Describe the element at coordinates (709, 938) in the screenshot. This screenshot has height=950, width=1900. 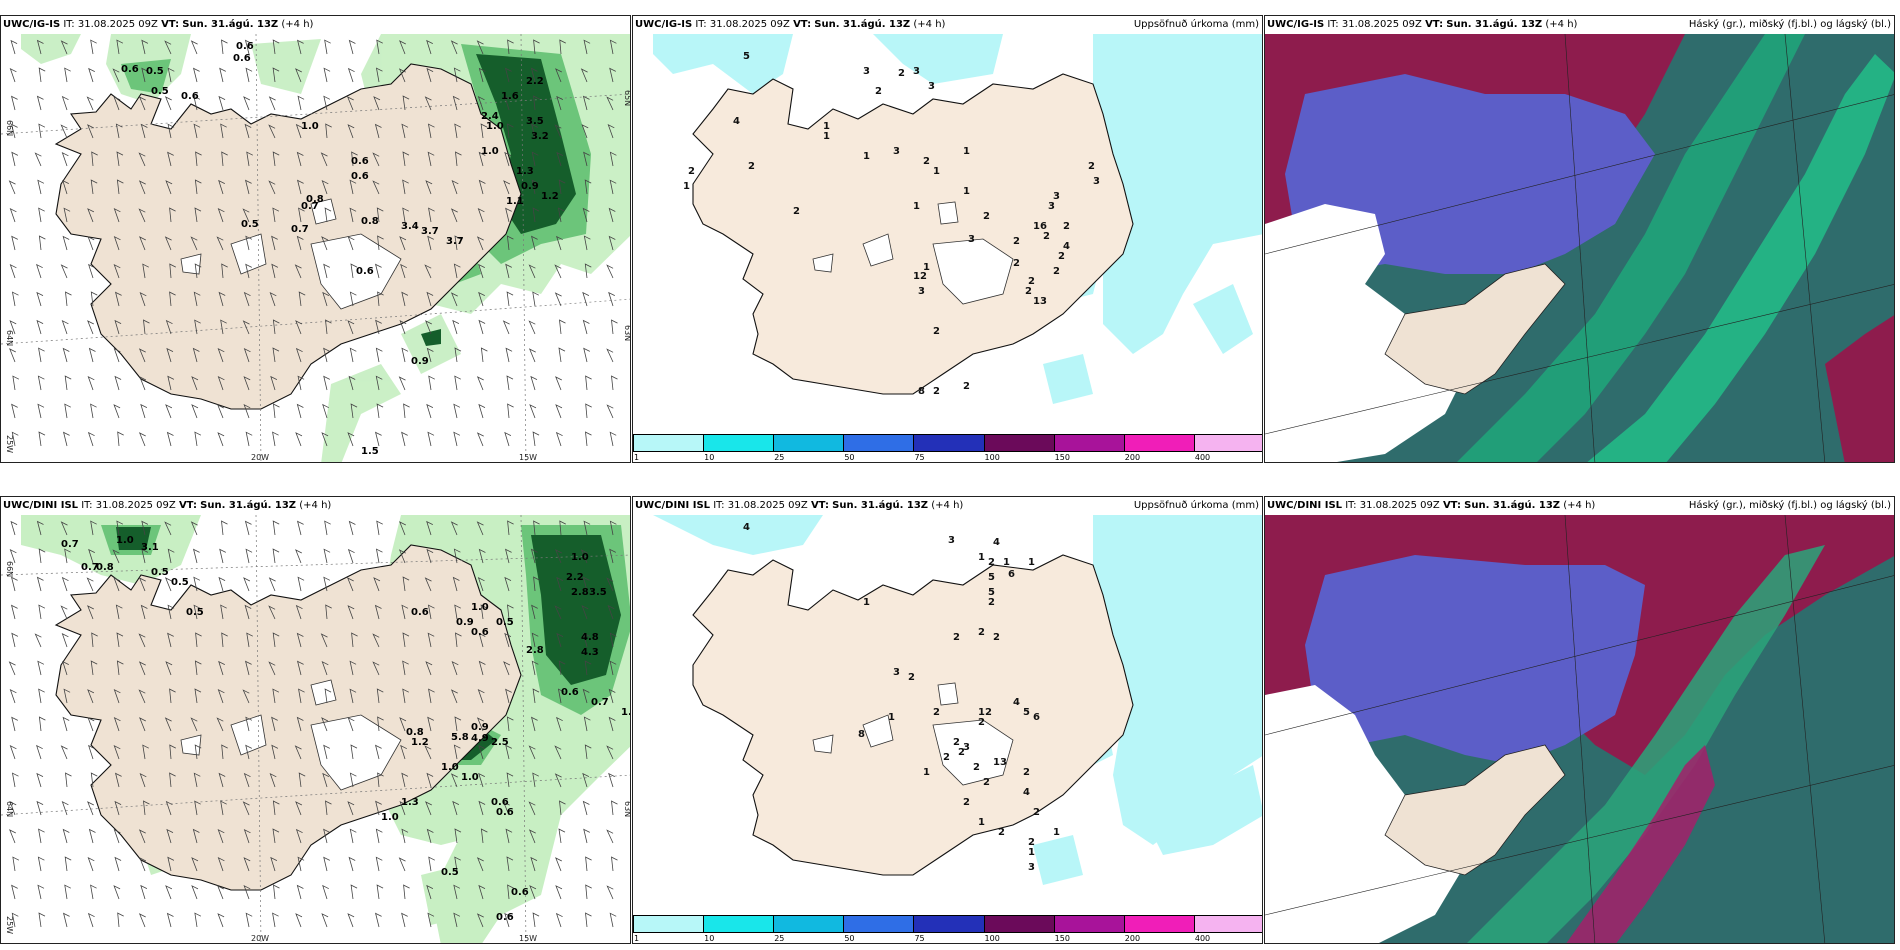
I see `colorbar-tick-label: 10` at that location.